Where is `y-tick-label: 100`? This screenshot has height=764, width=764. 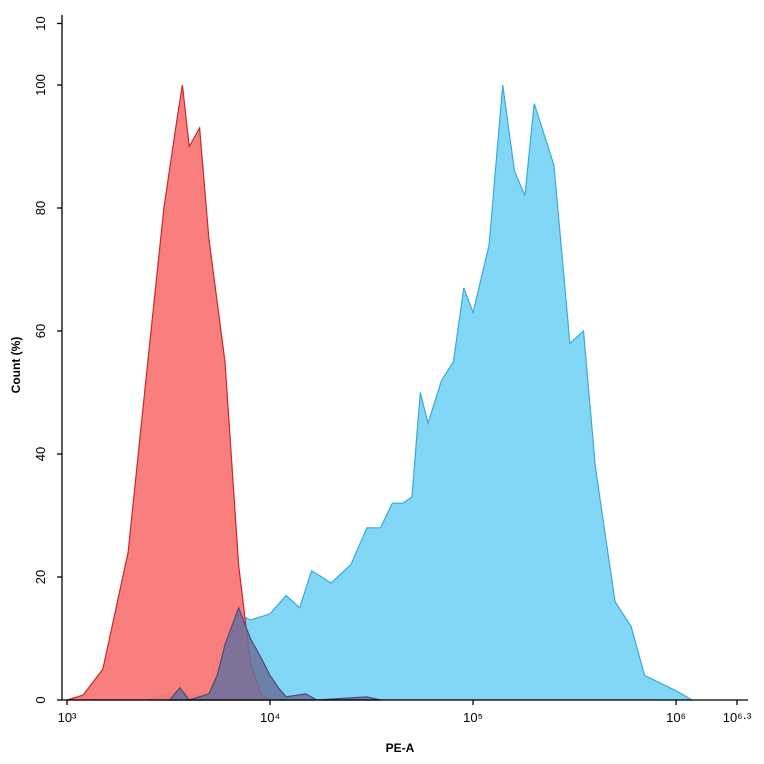 y-tick-label: 100 is located at coordinates (40, 85).